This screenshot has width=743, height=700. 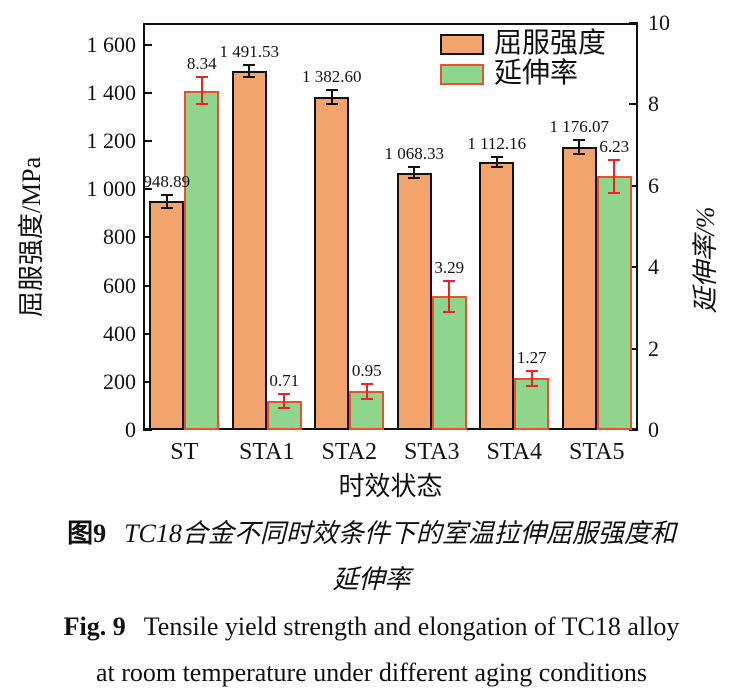 I want to click on left-axis-tick-label: 400, so click(x=119, y=333).